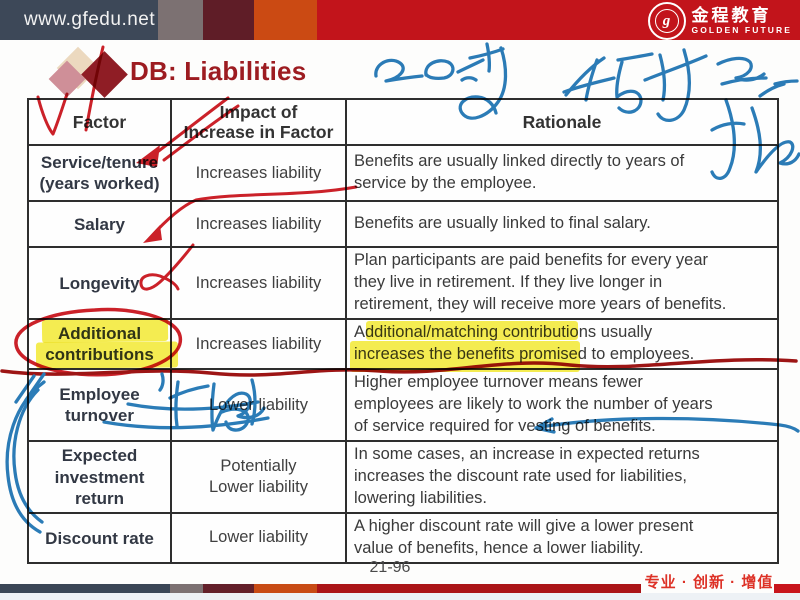 Image resolution: width=800 pixels, height=600 pixels. I want to click on bottom-strip, so click(400, 596).